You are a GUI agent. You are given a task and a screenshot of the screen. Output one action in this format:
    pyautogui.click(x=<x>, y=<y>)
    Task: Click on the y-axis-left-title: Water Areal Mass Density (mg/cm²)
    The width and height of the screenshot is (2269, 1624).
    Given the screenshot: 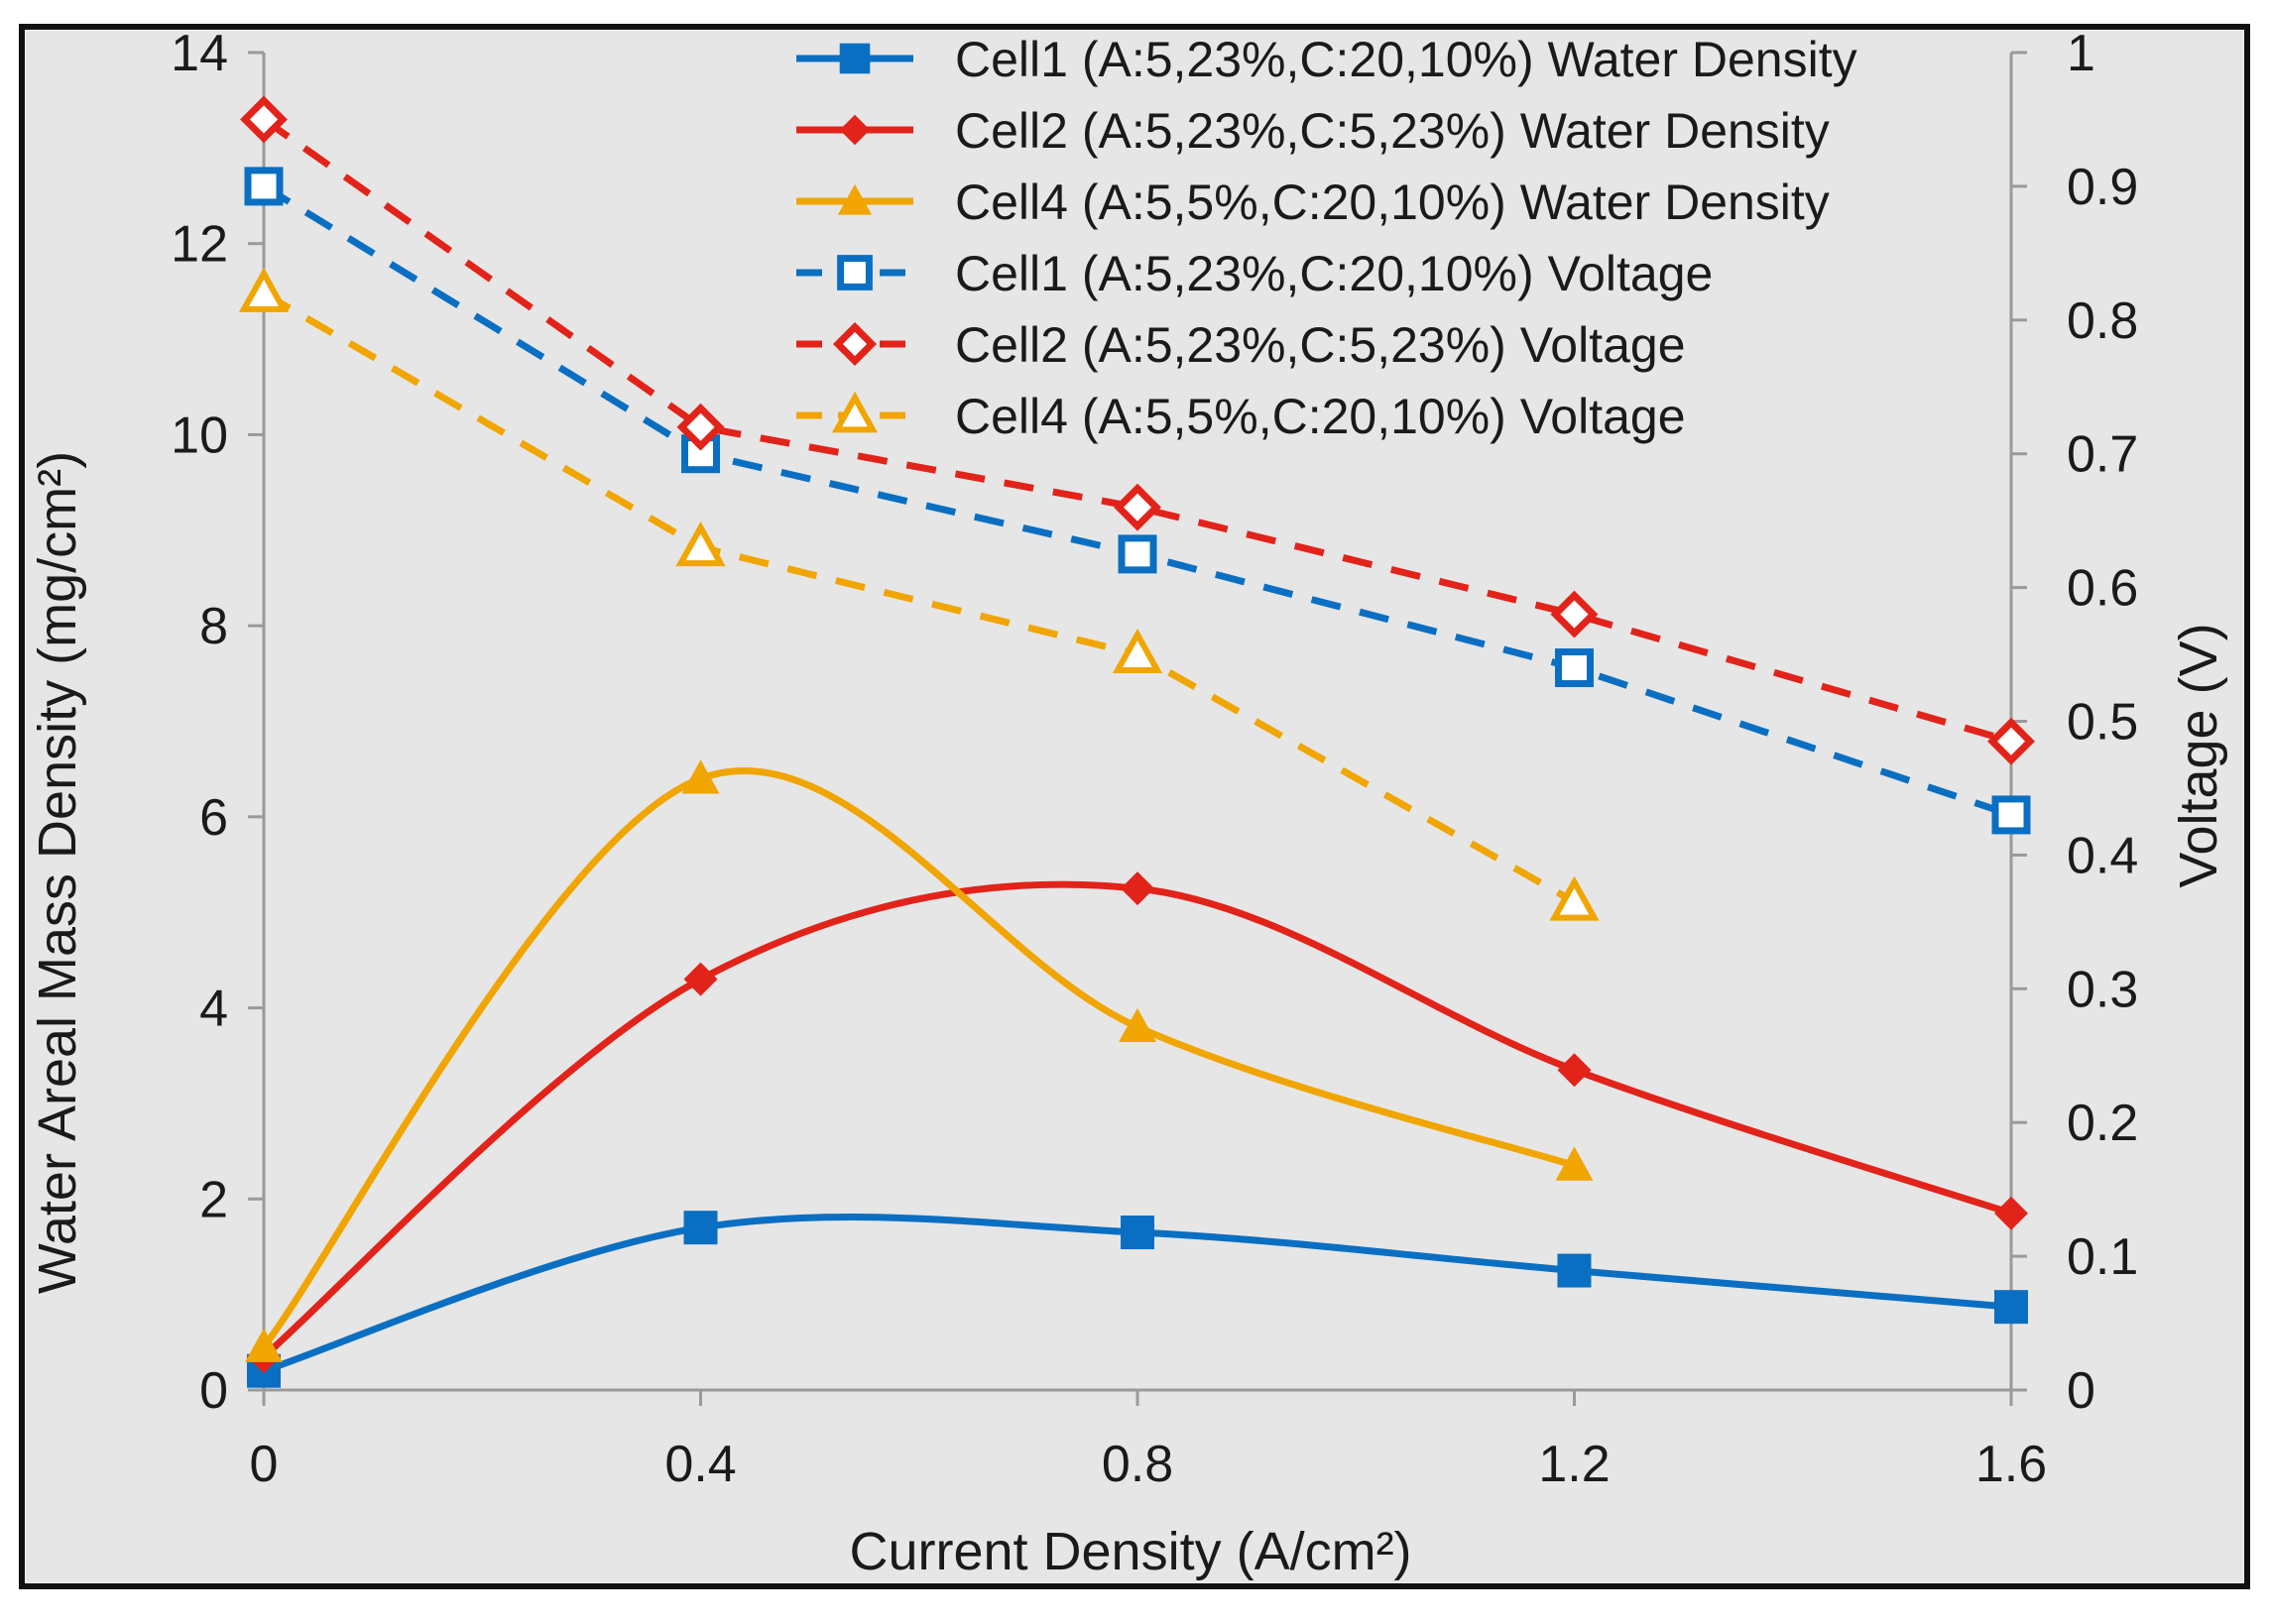 What is the action you would take?
    pyautogui.click(x=57, y=872)
    